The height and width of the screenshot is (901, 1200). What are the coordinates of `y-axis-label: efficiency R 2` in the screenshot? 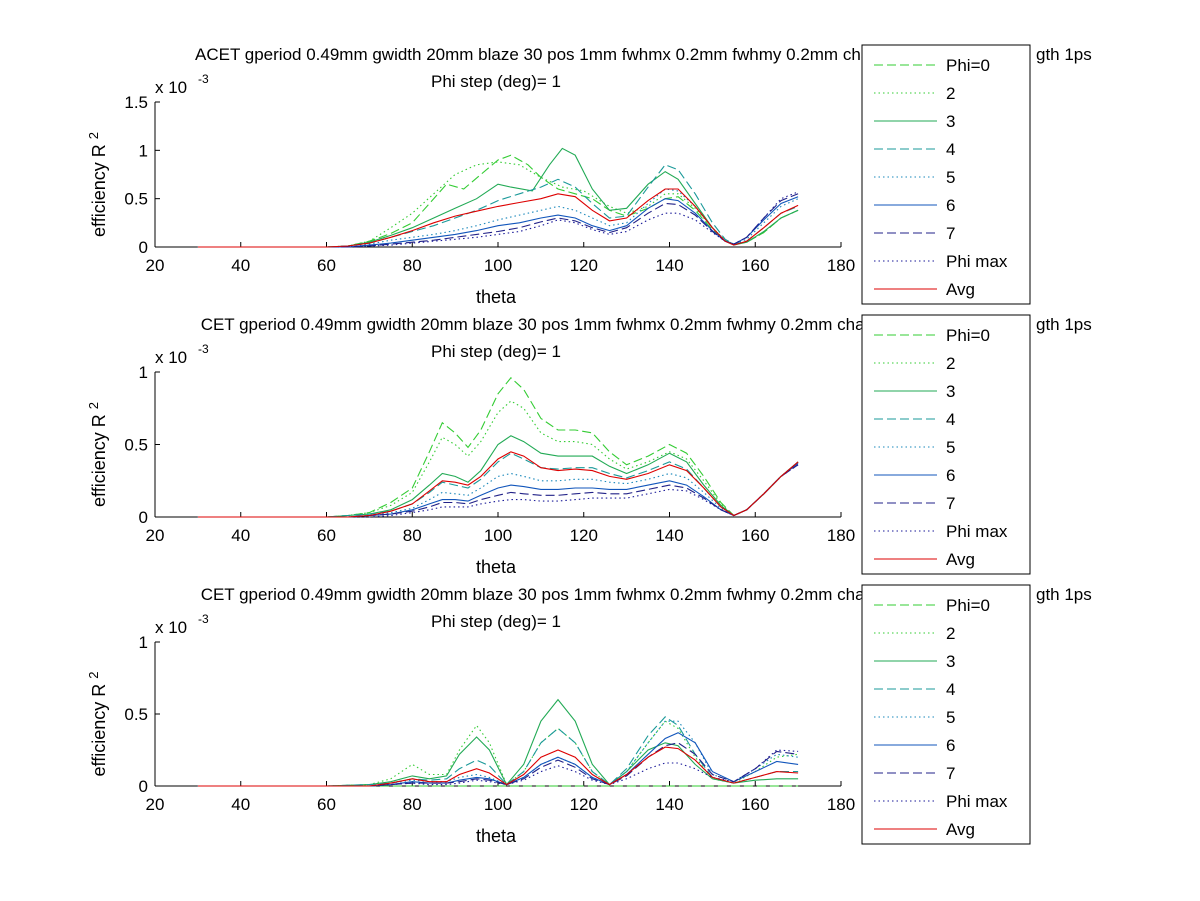 It's located at (97, 724).